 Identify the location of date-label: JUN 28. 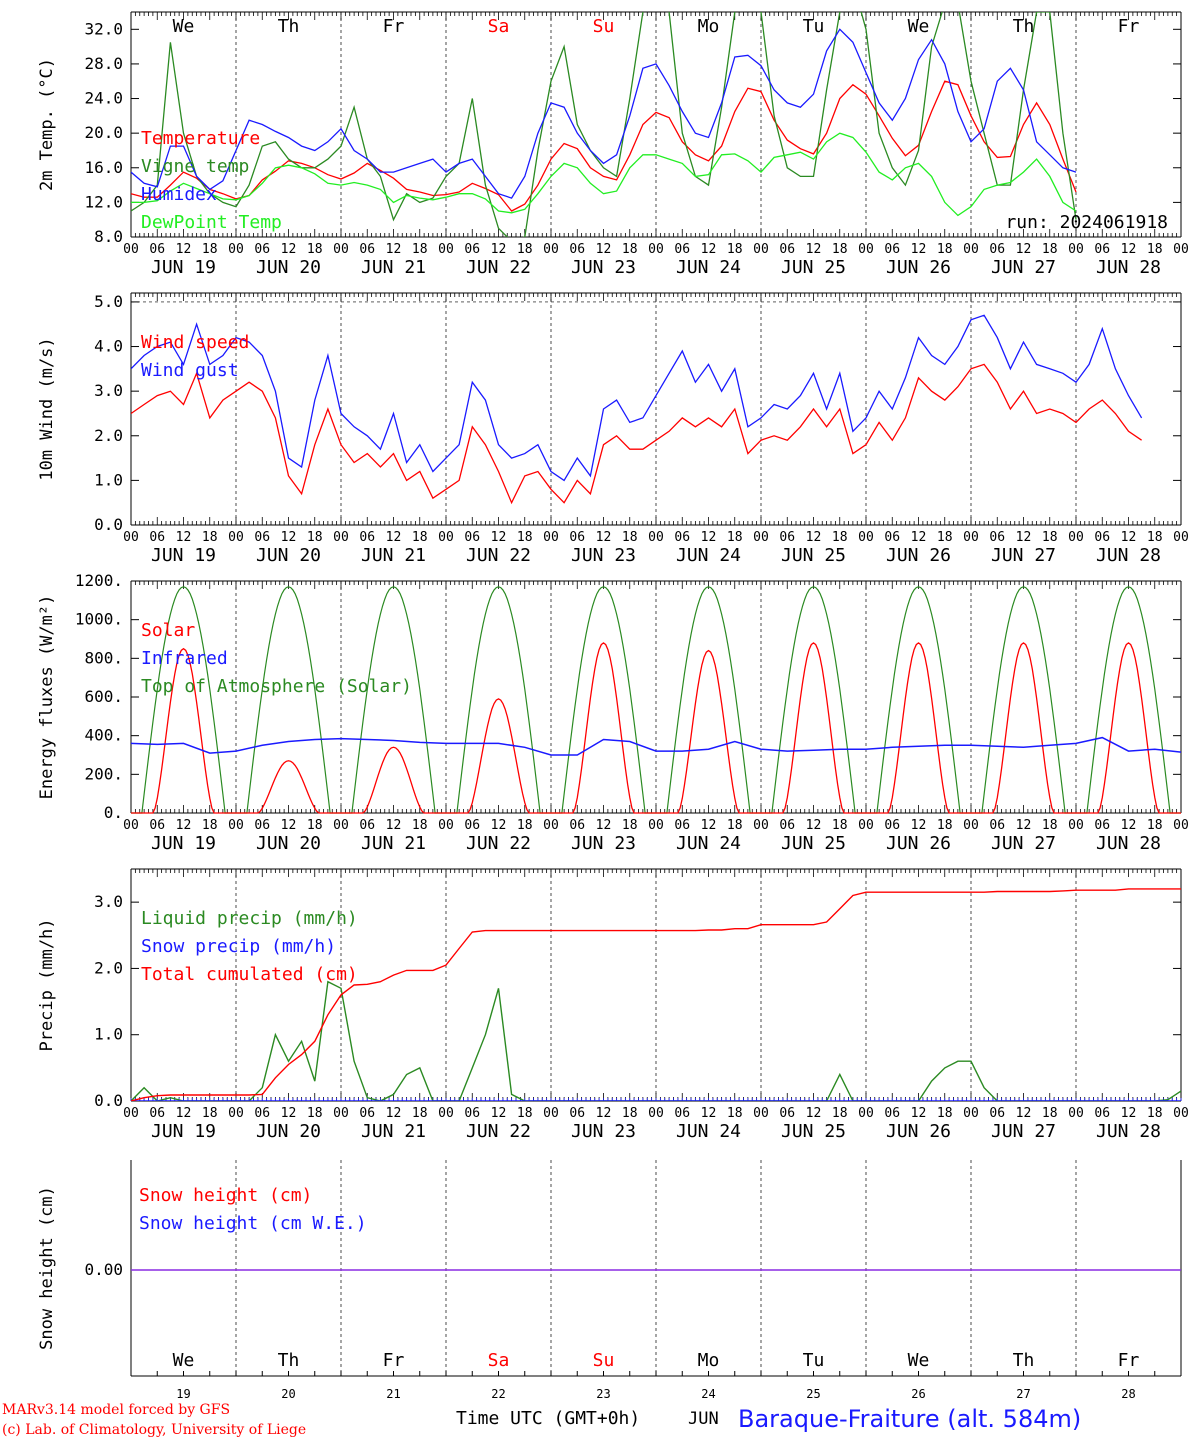
(1128, 555).